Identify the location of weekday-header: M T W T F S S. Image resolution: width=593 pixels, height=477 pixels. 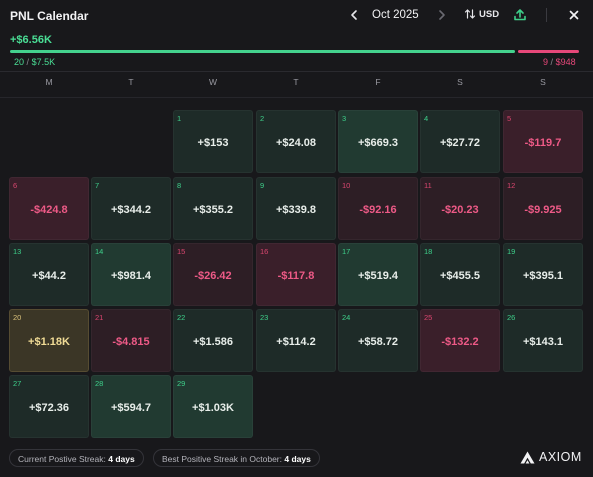
(296, 83).